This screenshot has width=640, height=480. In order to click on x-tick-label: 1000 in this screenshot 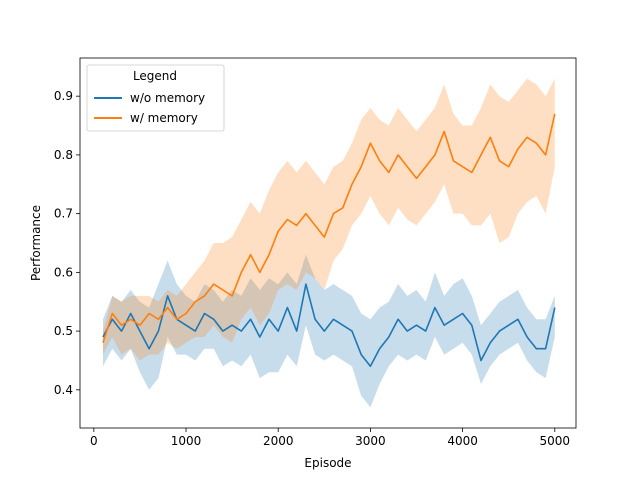, I will do `click(186, 441)`.